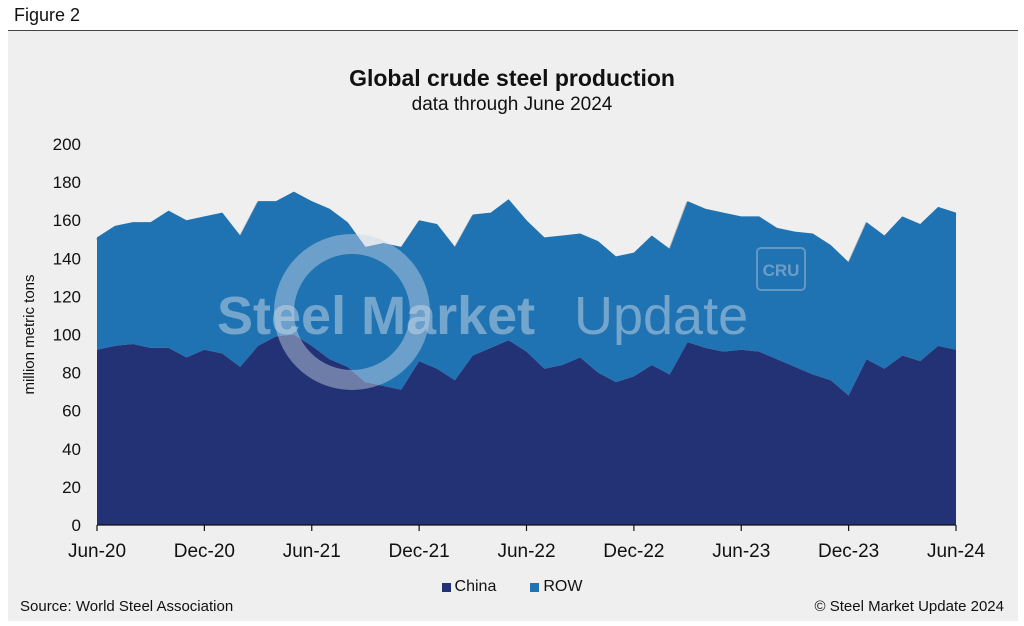  What do you see at coordinates (71, 487) in the screenshot?
I see `y-tick-label: 20` at bounding box center [71, 487].